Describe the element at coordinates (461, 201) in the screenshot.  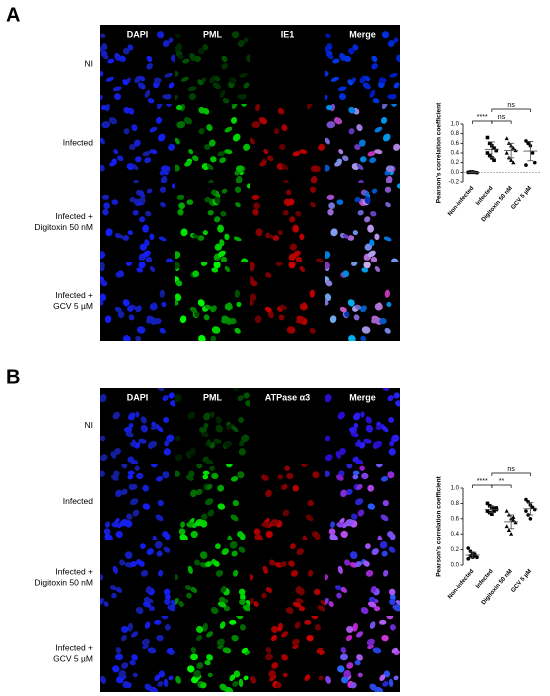
I see `x-tick-label: Non-infected` at that location.